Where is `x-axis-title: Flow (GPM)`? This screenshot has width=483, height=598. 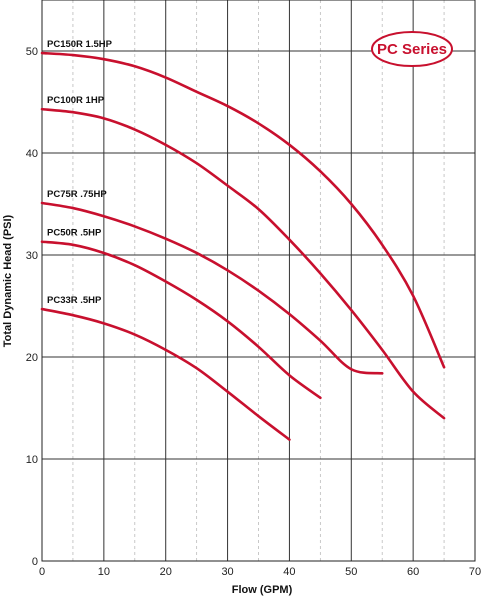
x-axis-title: Flow (GPM) is located at coordinates (262, 590).